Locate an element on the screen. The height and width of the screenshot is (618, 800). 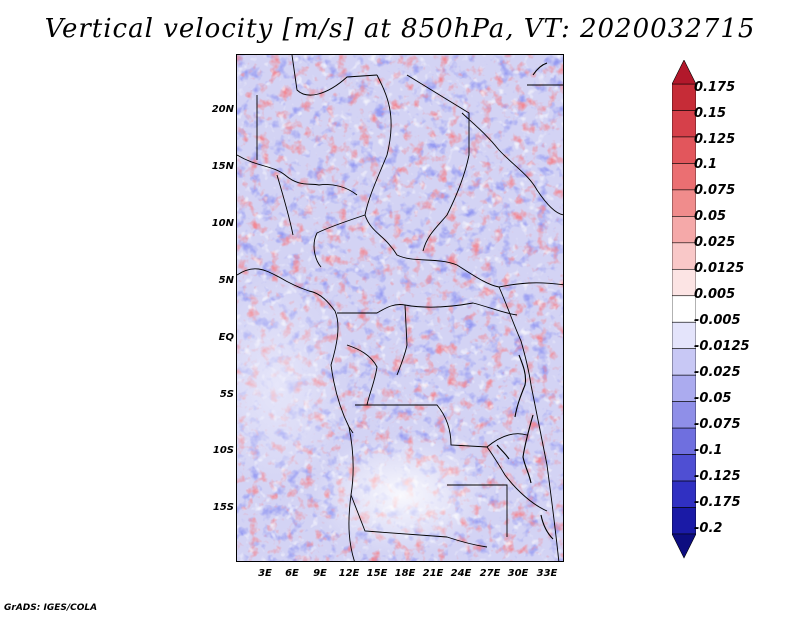
colorbar-label-0.0125: 0.0125 is located at coordinates (719, 268).